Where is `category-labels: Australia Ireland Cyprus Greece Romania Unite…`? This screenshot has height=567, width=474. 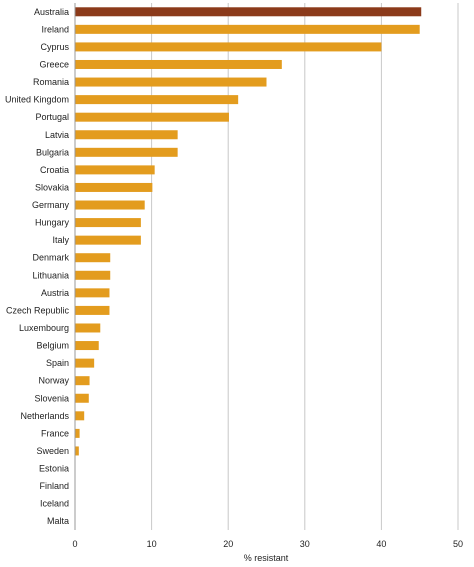 category-labels: Australia Ireland Cyprus Greece Romania Unite… is located at coordinates (37, 266).